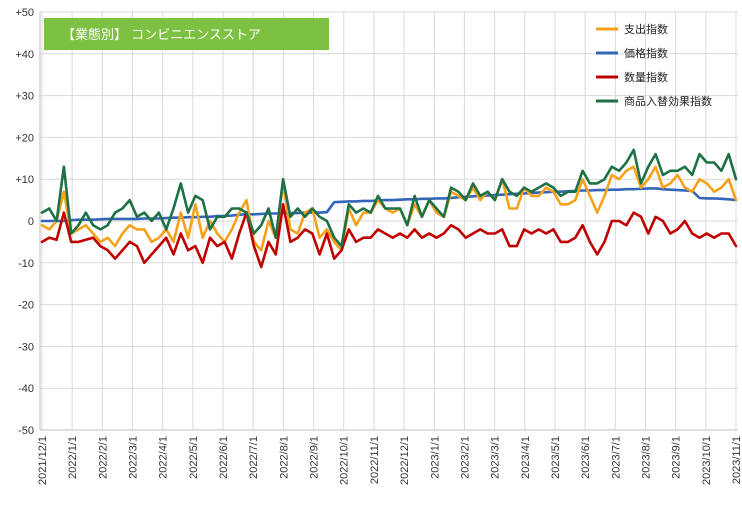 Image resolution: width=742 pixels, height=510 pixels. Describe the element at coordinates (24, 180) in the screenshot. I see `y-tick-label: +10` at that location.